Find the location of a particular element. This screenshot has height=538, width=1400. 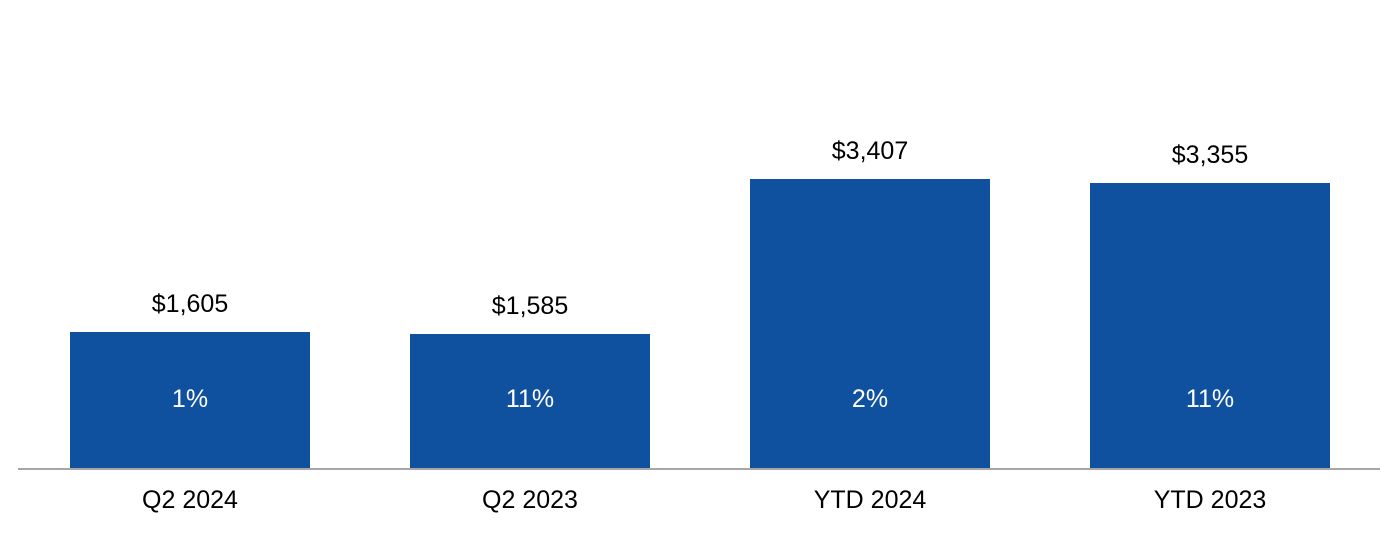

bar-ytd-2023: 11% is located at coordinates (1210, 325).